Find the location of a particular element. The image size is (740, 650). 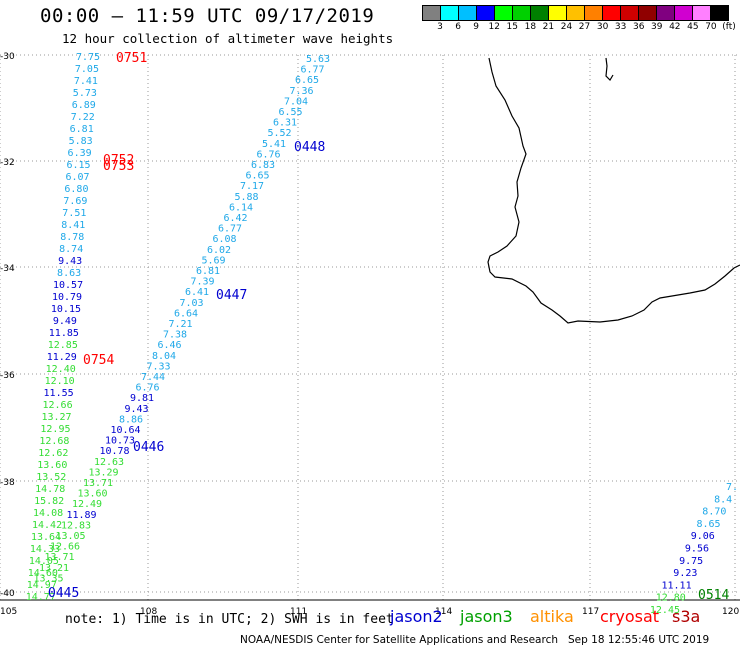

swh-reading: 12.63 is located at coordinates (109, 462).